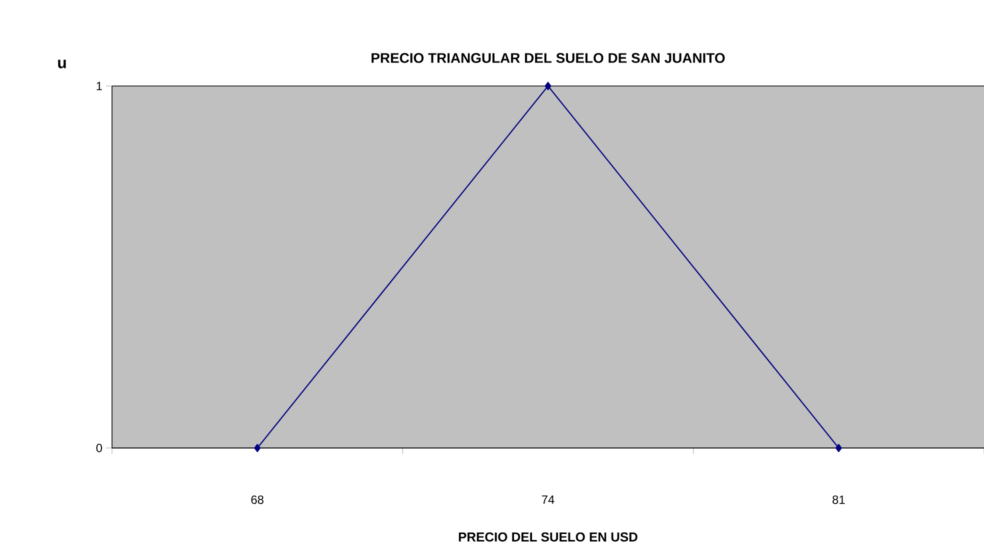 Image resolution: width=984 pixels, height=547 pixels. I want to click on y-axis-title: u, so click(62, 64).